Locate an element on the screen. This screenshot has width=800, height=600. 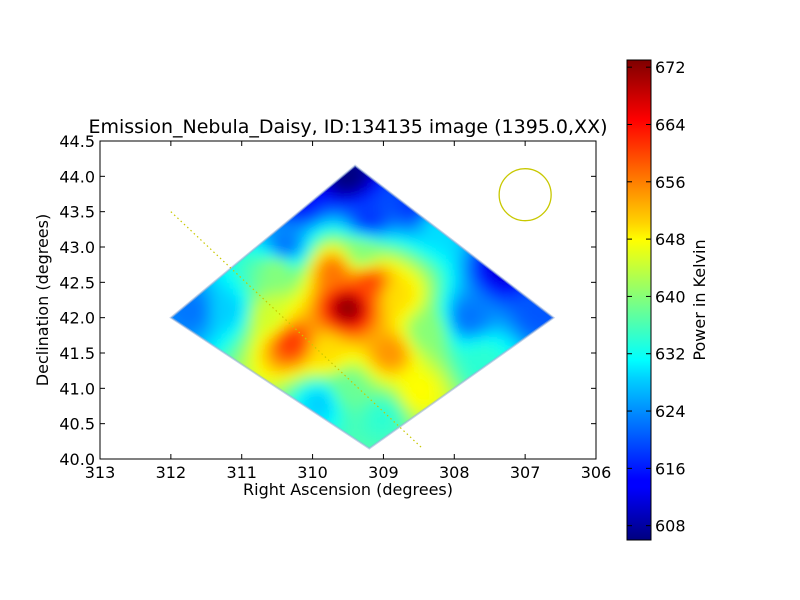
y-tick-label: 43.5 is located at coordinates (77, 212).